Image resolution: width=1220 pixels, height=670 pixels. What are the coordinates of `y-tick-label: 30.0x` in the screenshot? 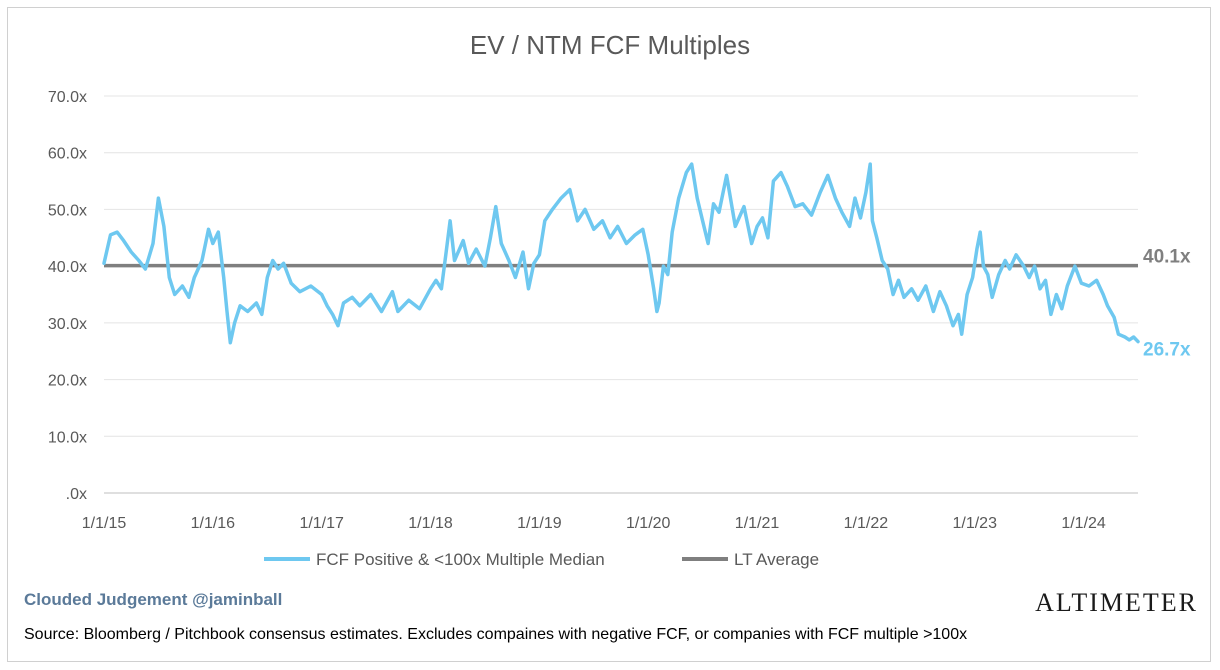 It's located at (67, 324).